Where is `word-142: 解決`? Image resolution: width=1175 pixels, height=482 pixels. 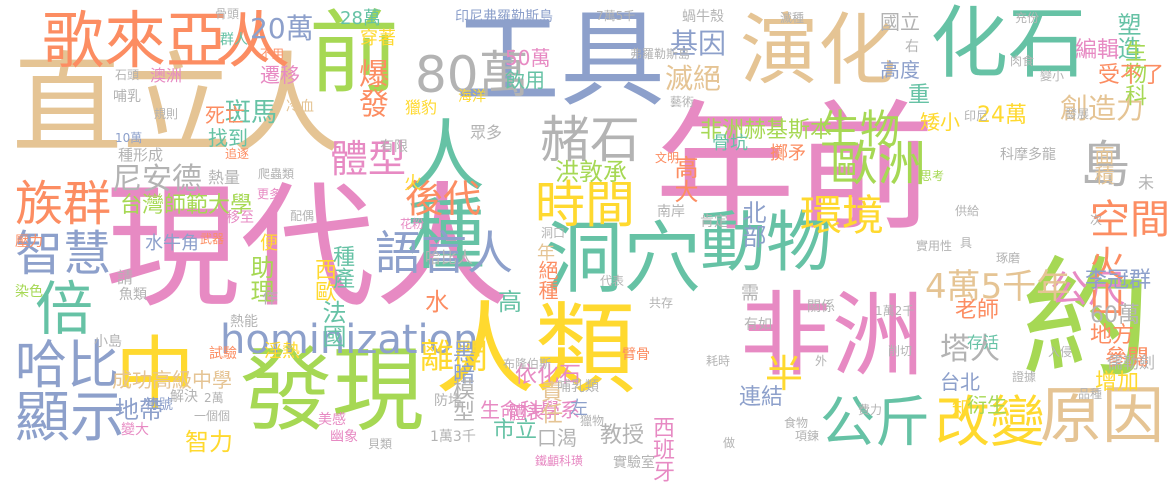
word-142: 解決 is located at coordinates (184, 397).